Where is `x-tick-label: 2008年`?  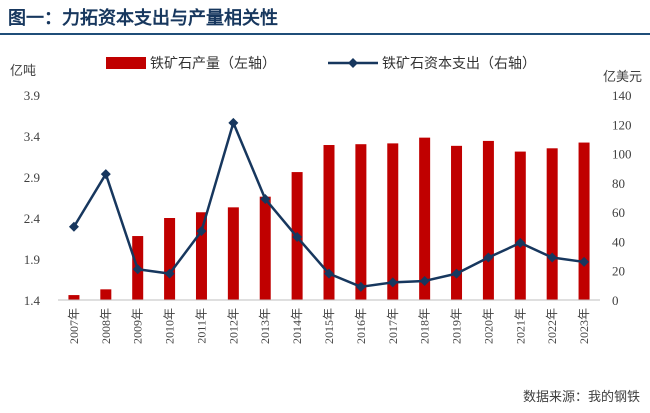
x-tick-label: 2008年 is located at coordinates (106, 326).